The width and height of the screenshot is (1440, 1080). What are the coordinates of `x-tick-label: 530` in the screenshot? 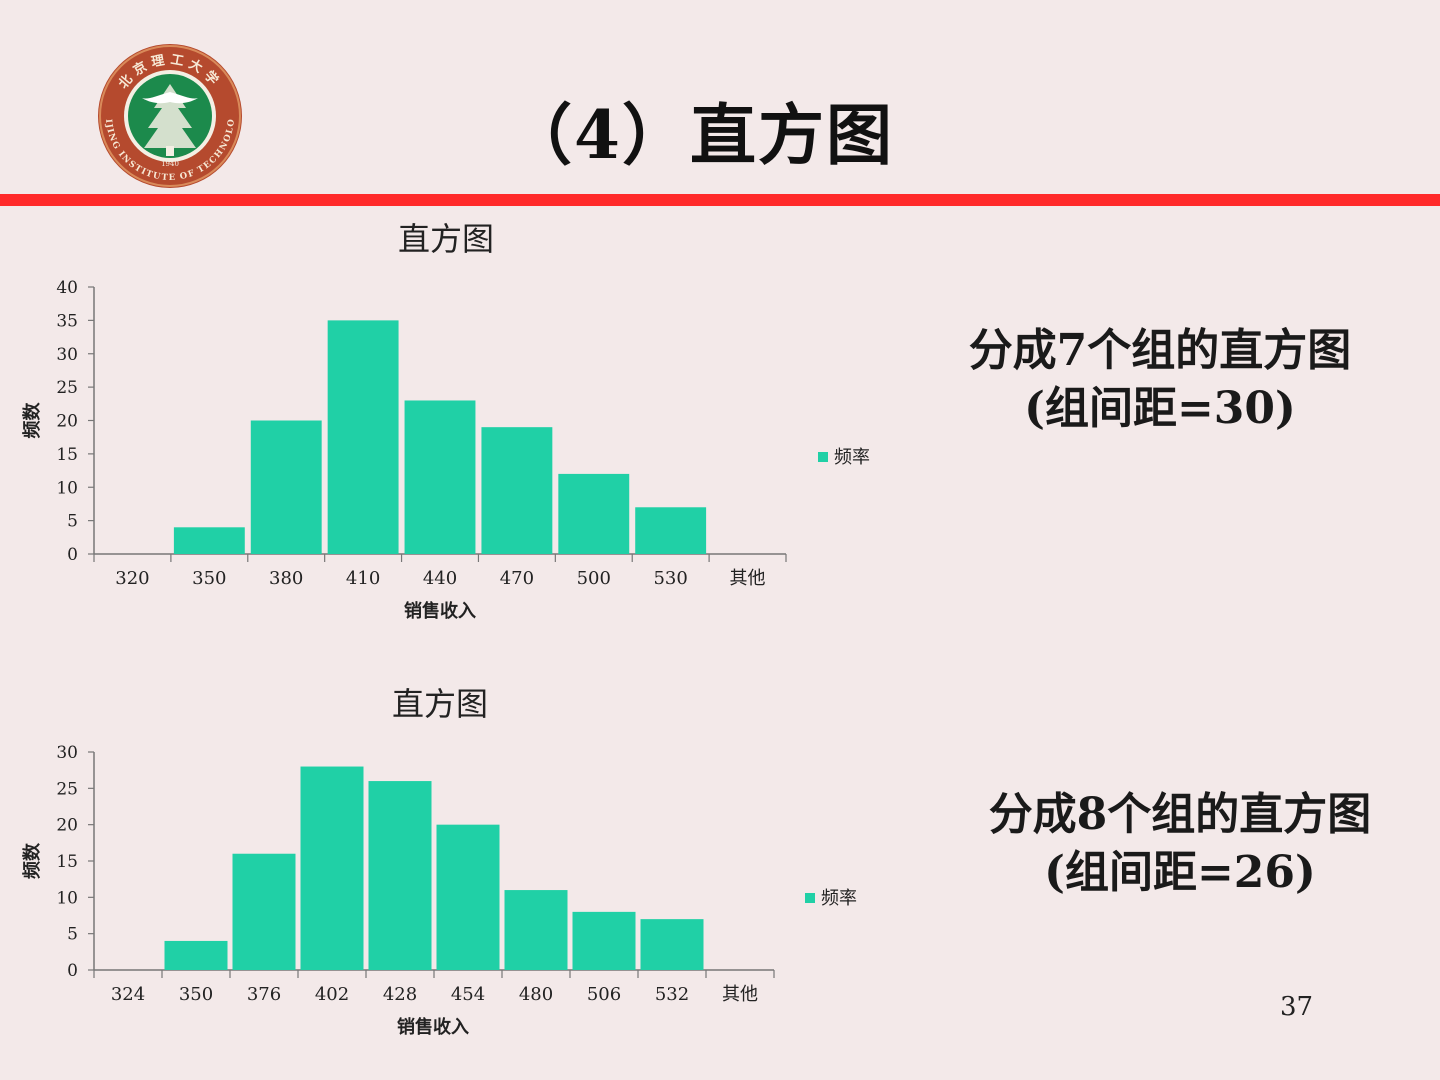 It's located at (670, 578).